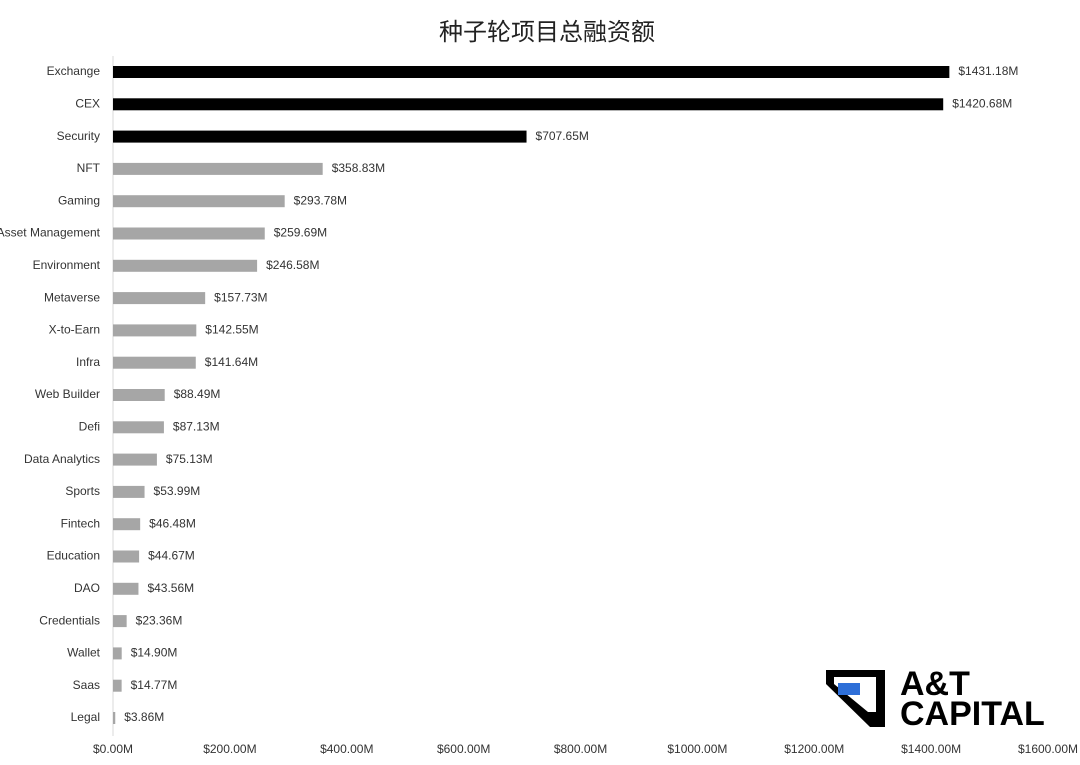 This screenshot has height=765, width=1080. I want to click on y-tick-label: Sports, so click(82, 491).